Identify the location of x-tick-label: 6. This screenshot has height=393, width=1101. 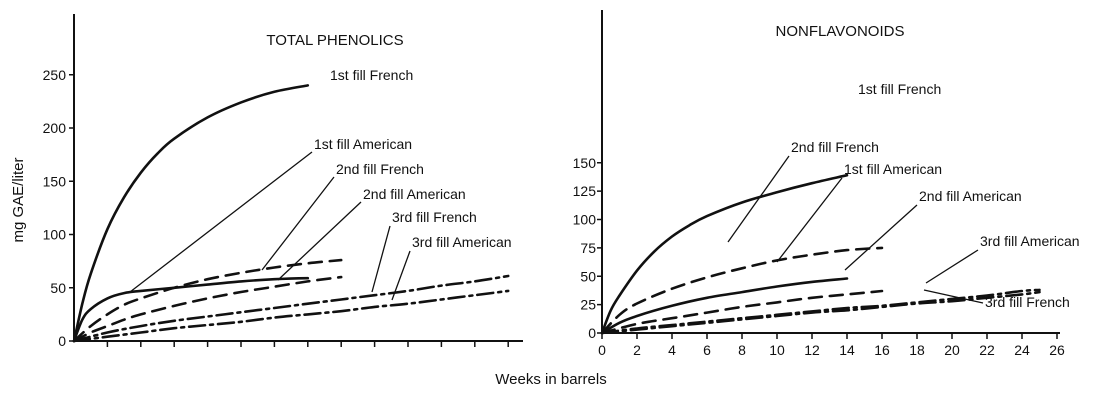
(707, 350).